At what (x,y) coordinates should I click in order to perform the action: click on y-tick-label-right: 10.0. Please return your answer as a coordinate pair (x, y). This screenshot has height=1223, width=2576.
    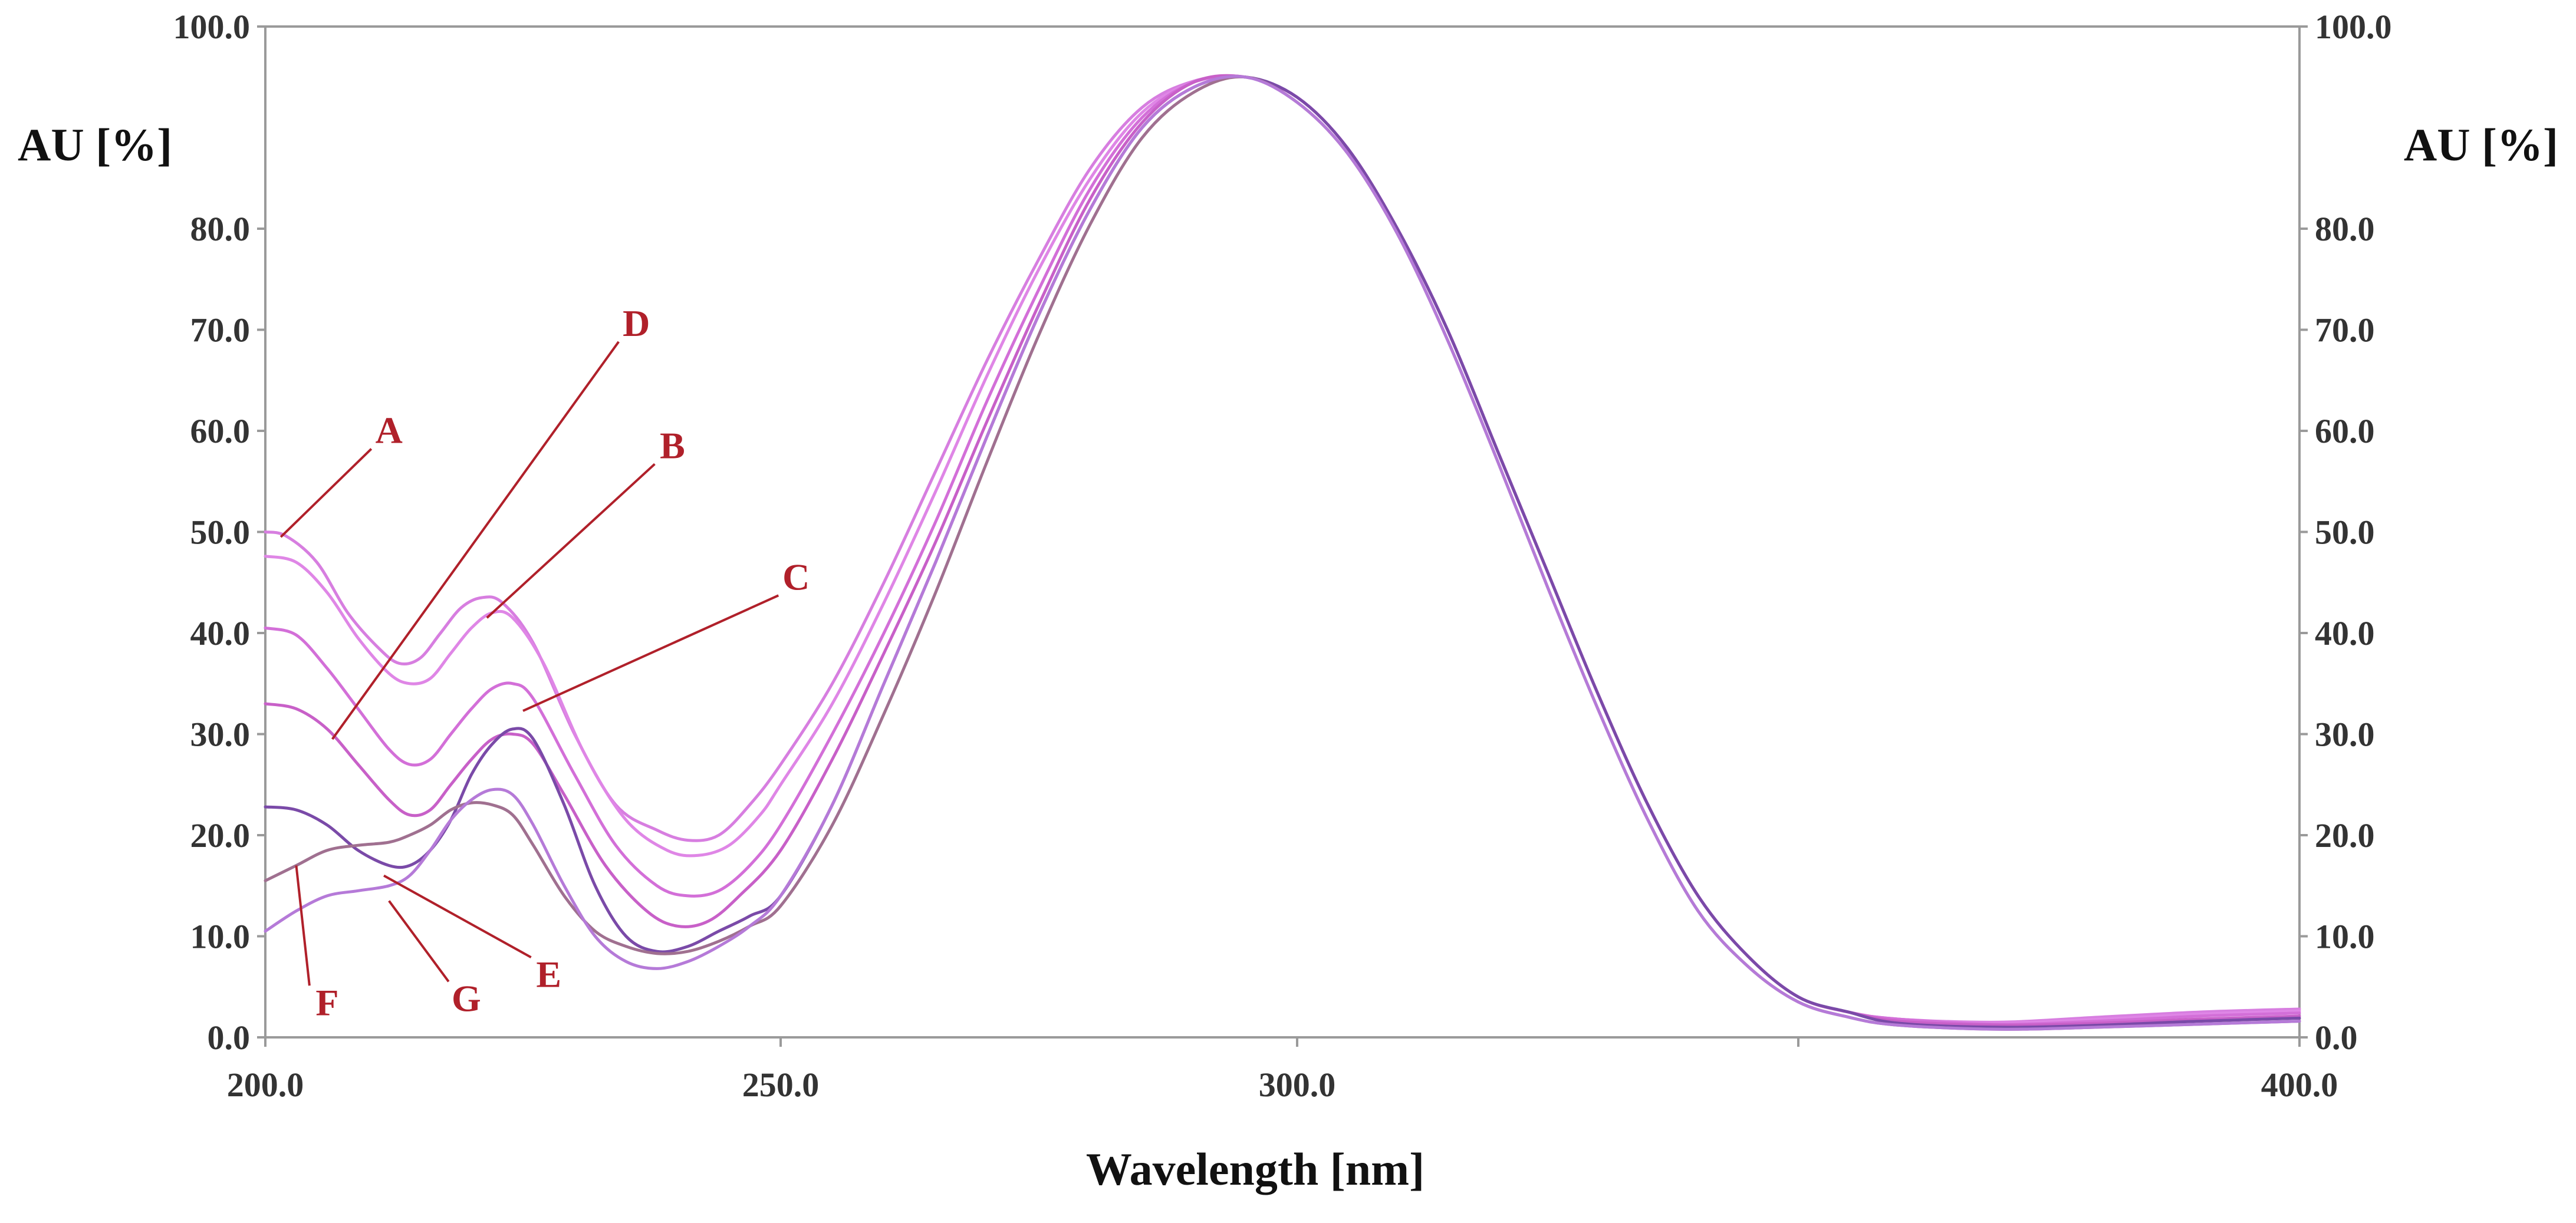
    Looking at the image, I should click on (2345, 937).